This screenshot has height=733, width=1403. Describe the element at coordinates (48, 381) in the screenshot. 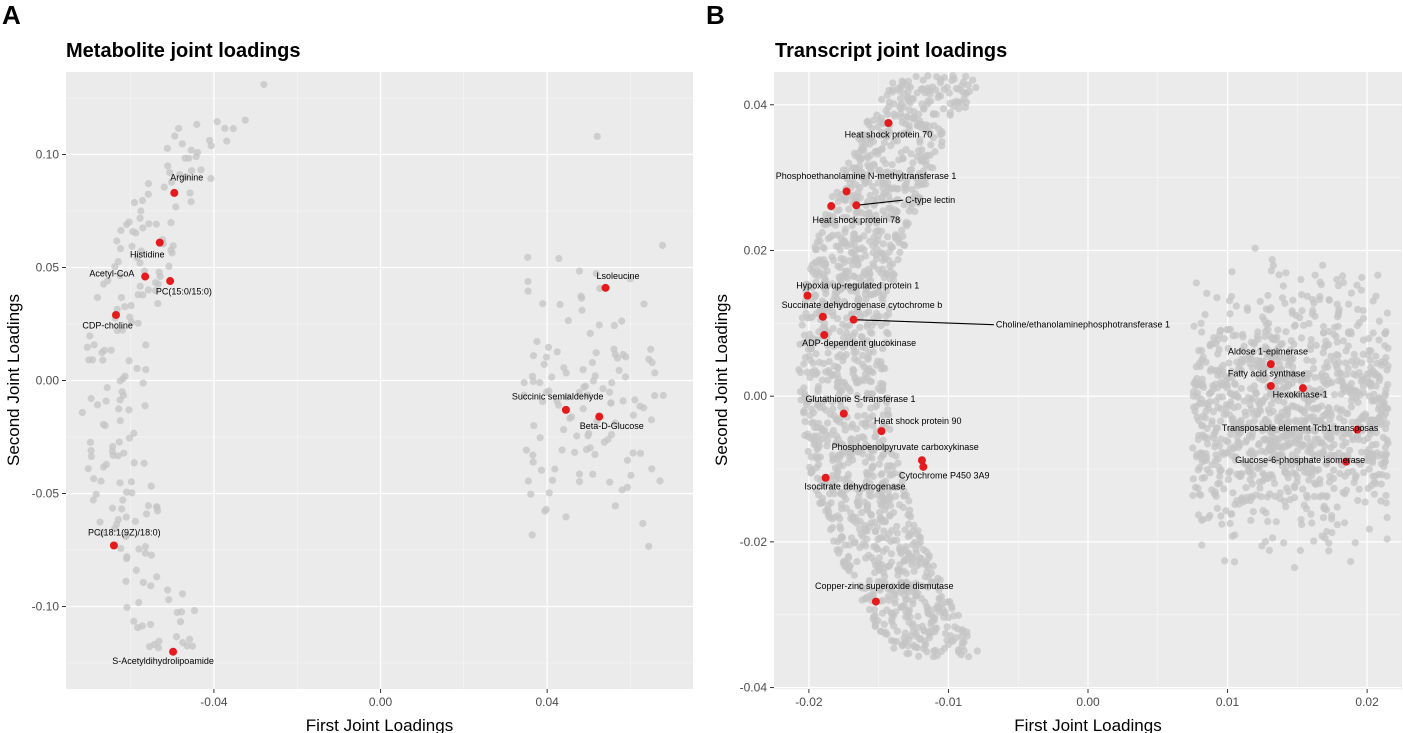

I see `y-tick-label: 0.00` at that location.